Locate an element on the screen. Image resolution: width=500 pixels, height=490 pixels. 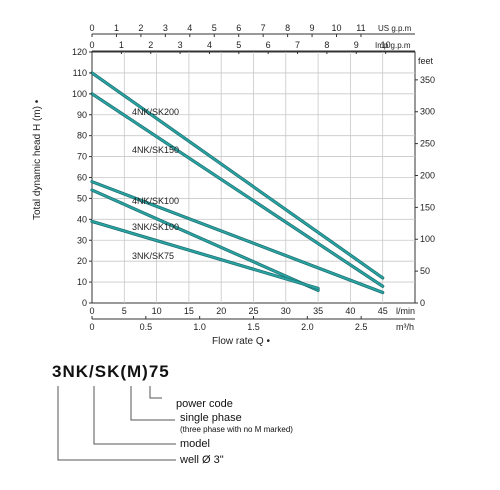
x-impgpm-tick-label: 7 is located at coordinates (297, 45).